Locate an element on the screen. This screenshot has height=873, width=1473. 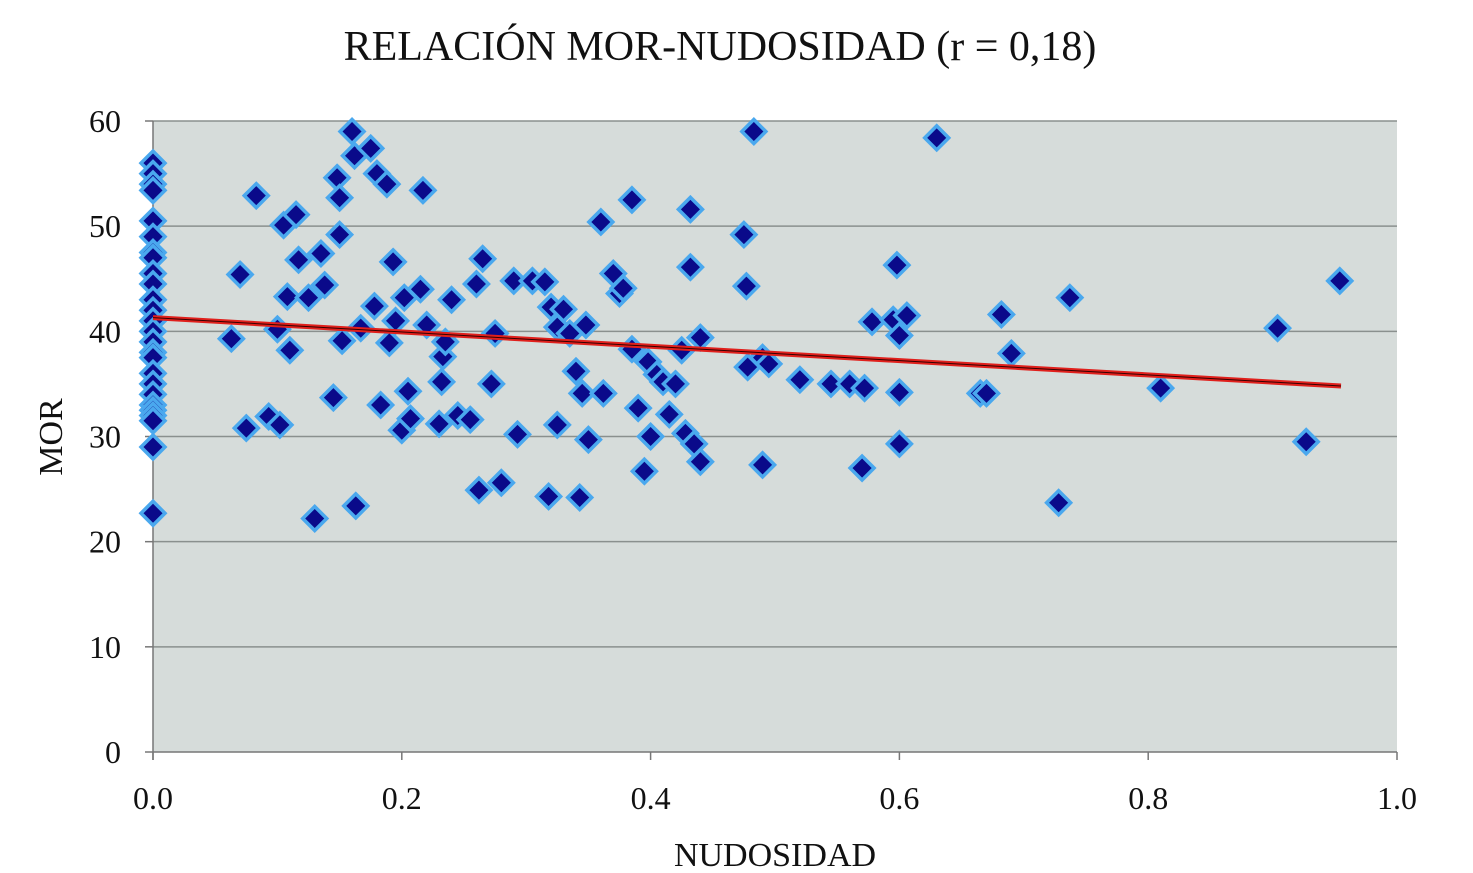
y-tick-label: 20 is located at coordinates (105, 542).